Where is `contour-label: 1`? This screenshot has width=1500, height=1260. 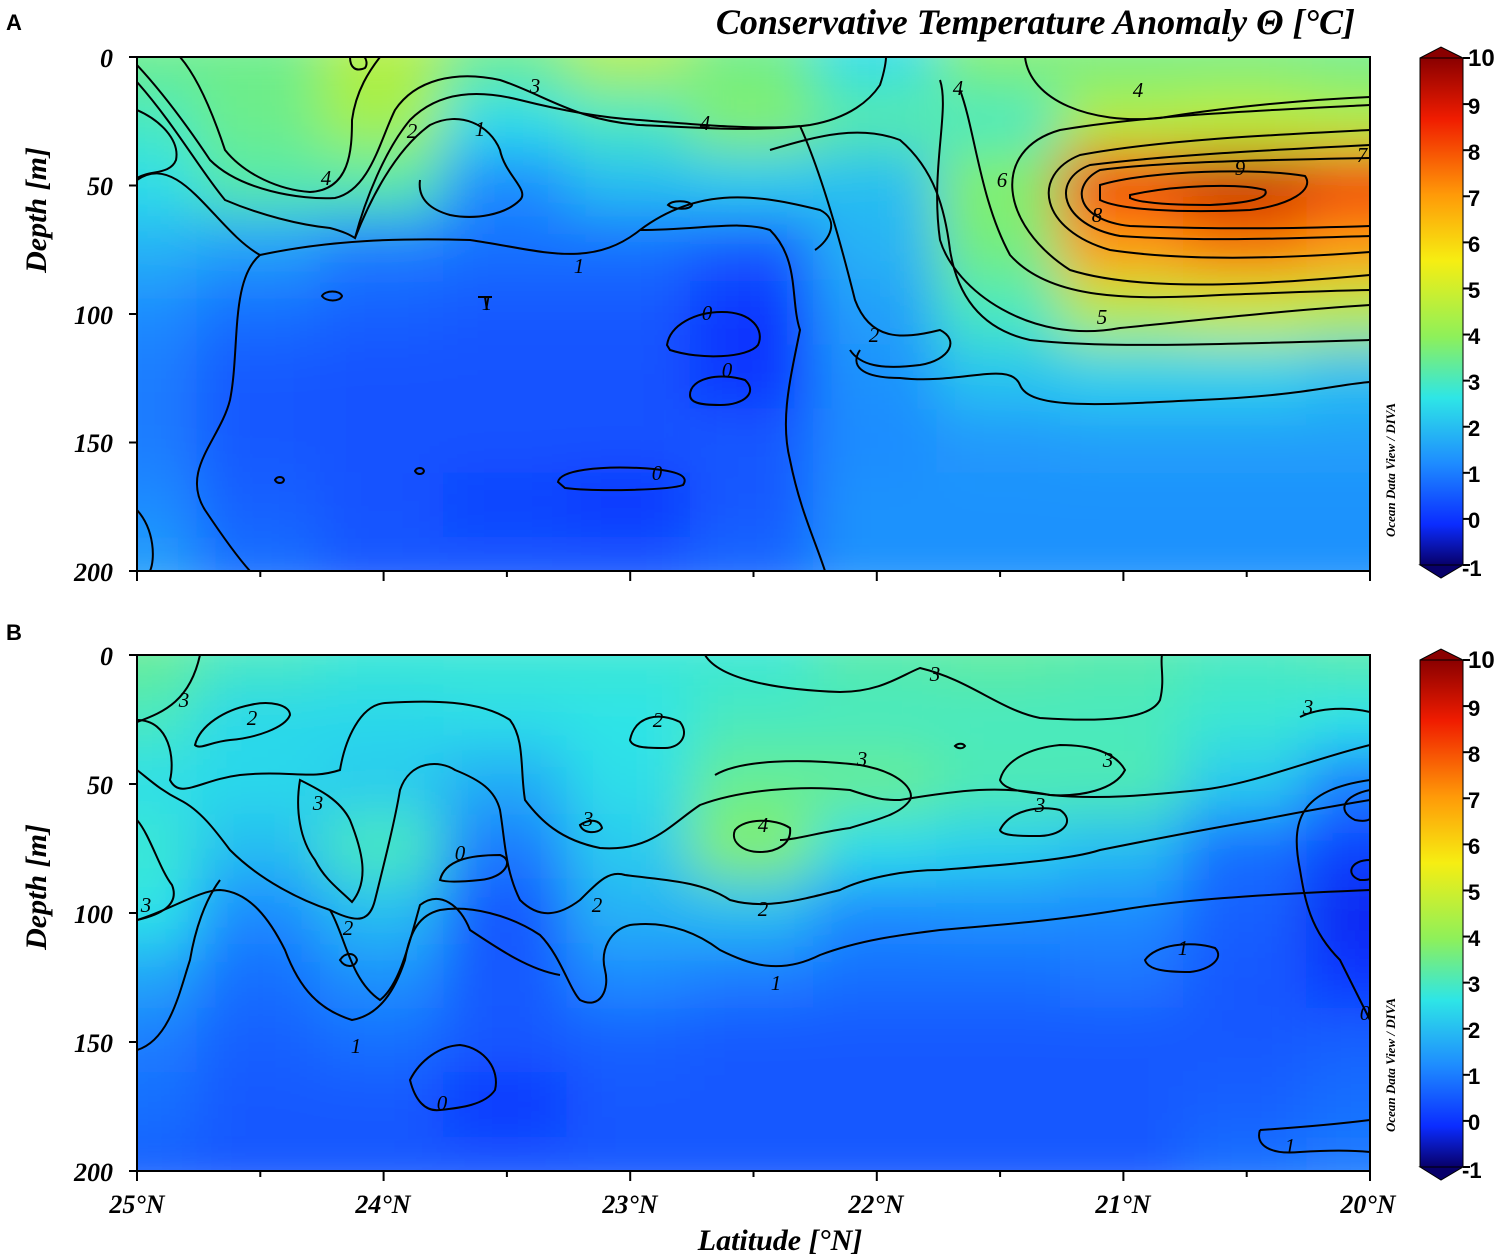 contour-label: 1 is located at coordinates (1183, 948).